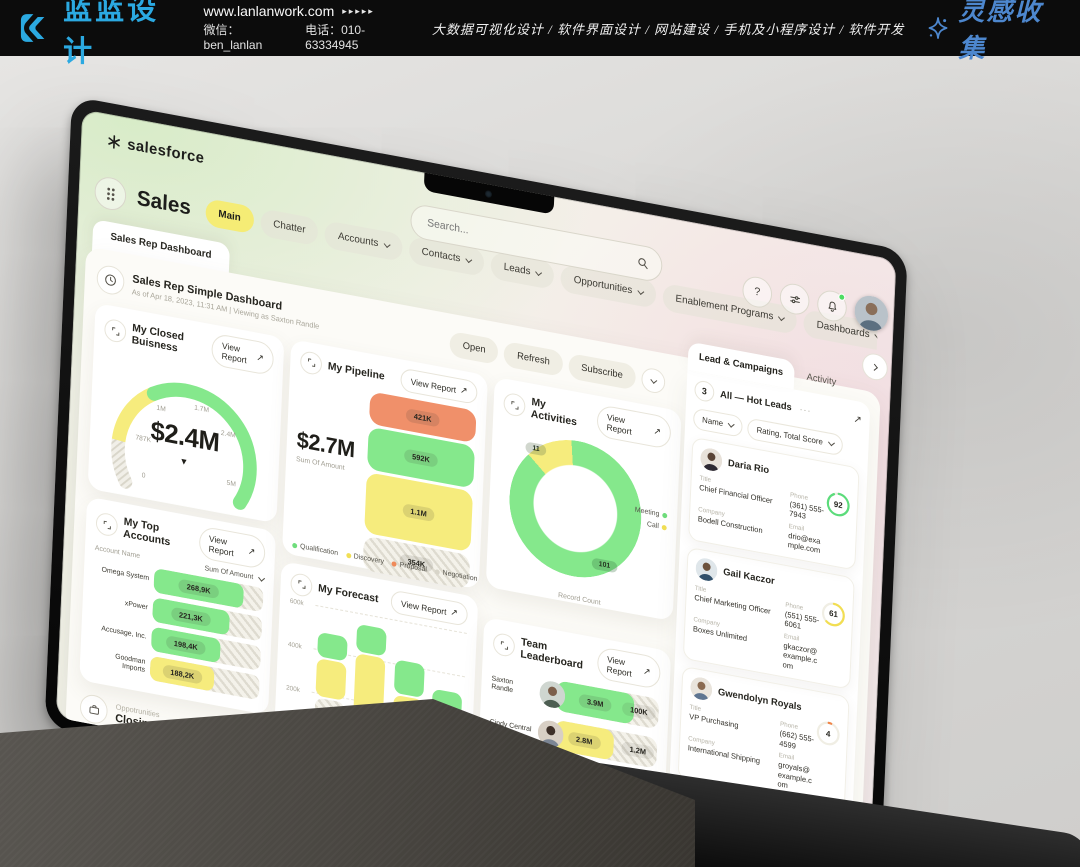 The width and height of the screenshot is (1080, 867). Describe the element at coordinates (293, 689) in the screenshot. I see `y-tick: 200k` at that location.